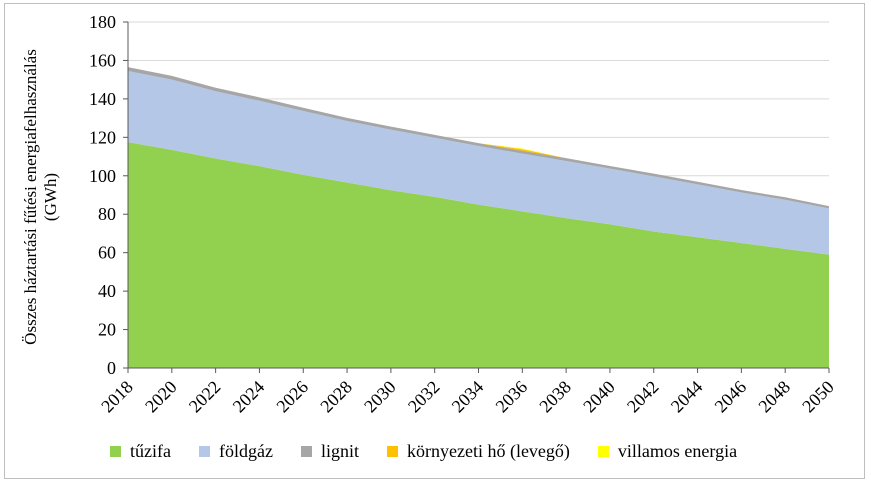 The height and width of the screenshot is (485, 871). Describe the element at coordinates (599, 397) in the screenshot. I see `x-tick-label: 2040` at that location.